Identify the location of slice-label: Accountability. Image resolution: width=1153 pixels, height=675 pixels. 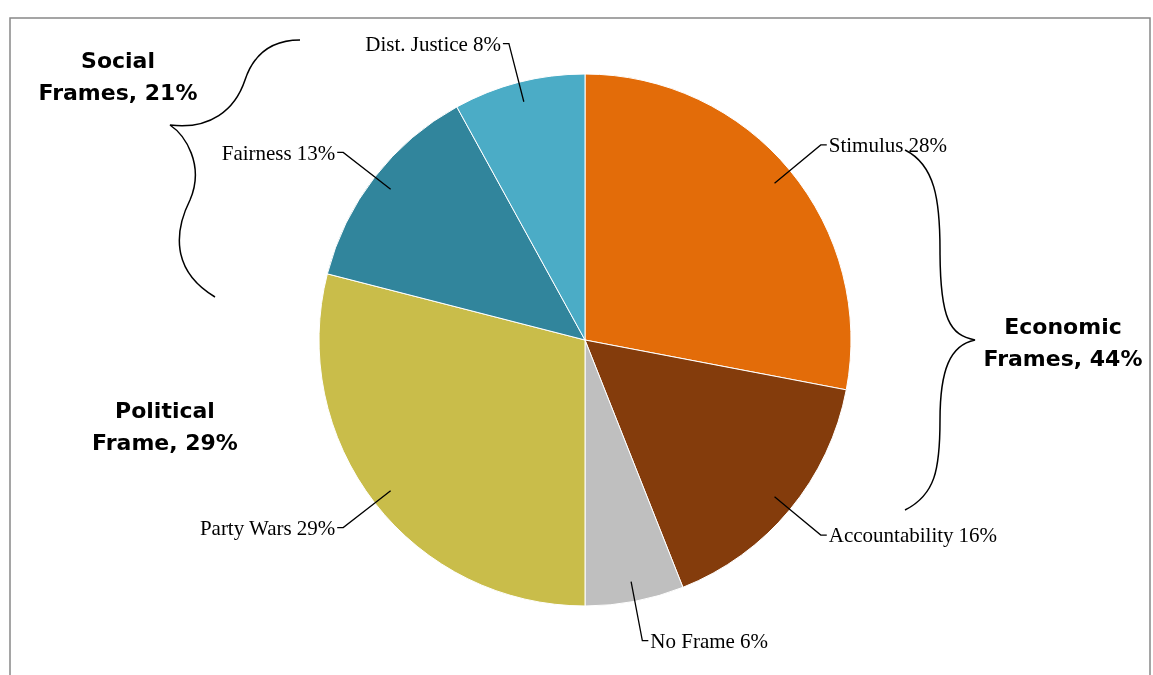
(891, 535).